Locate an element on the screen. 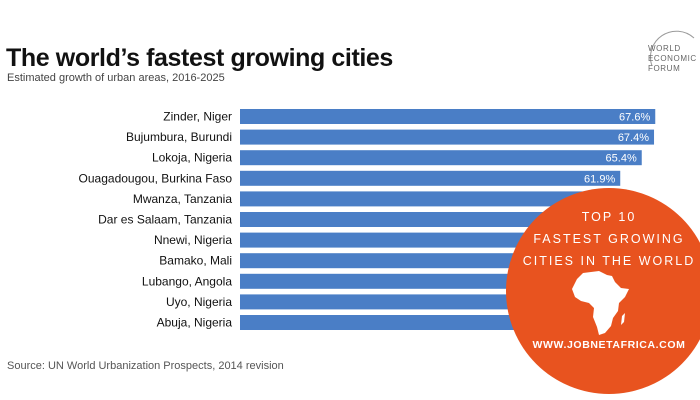 This screenshot has width=700, height=400. category-label: Uyo, Nigeria is located at coordinates (199, 302).